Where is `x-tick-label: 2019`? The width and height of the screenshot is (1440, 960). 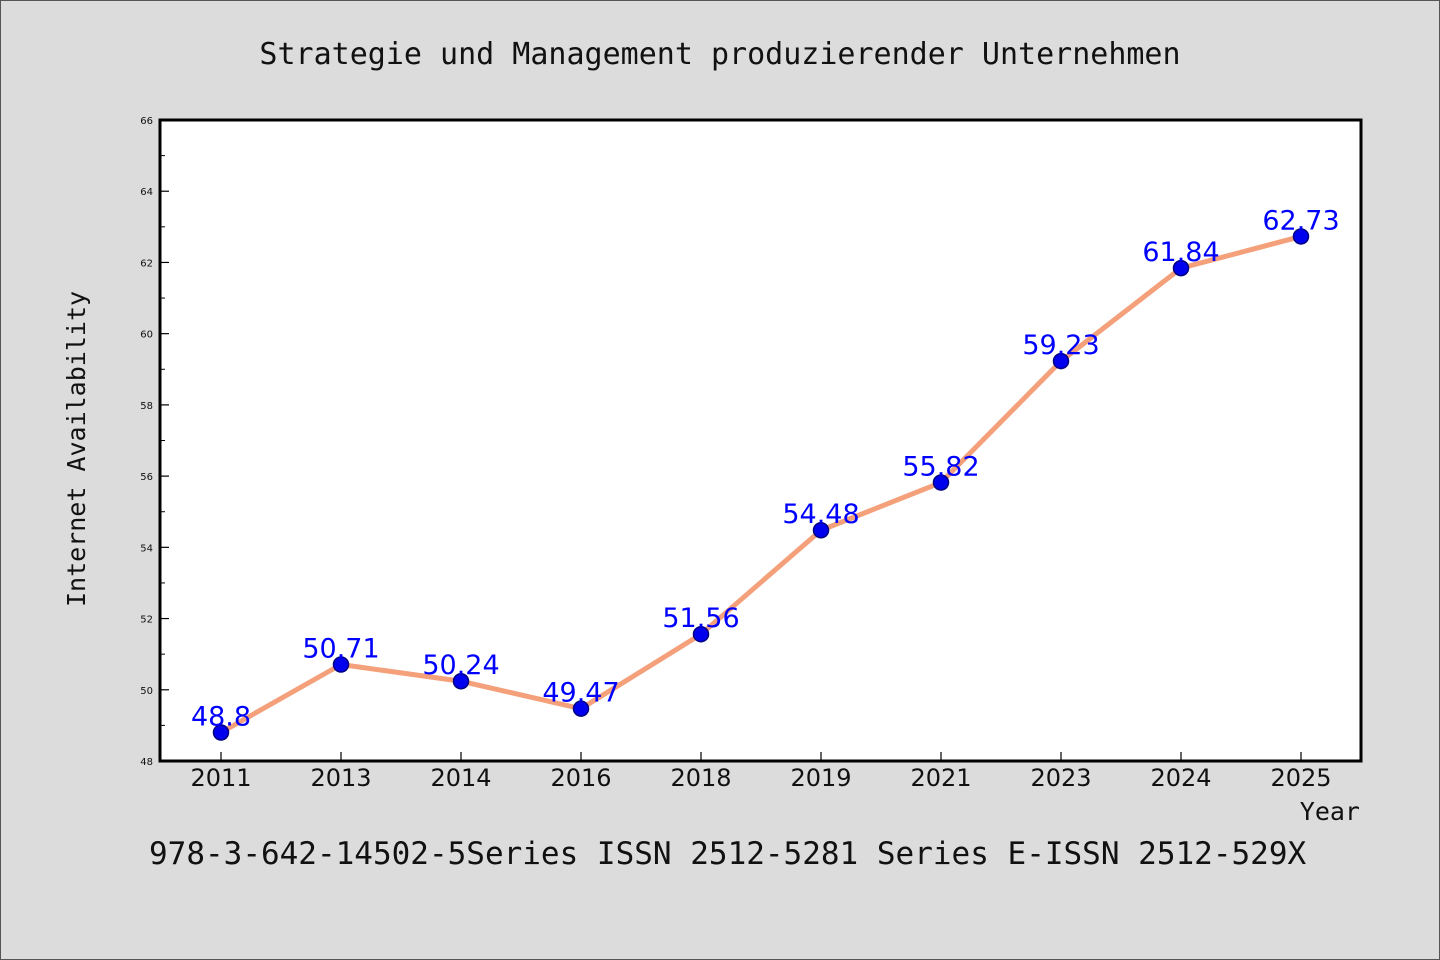
x-tick-label: 2019 is located at coordinates (820, 778).